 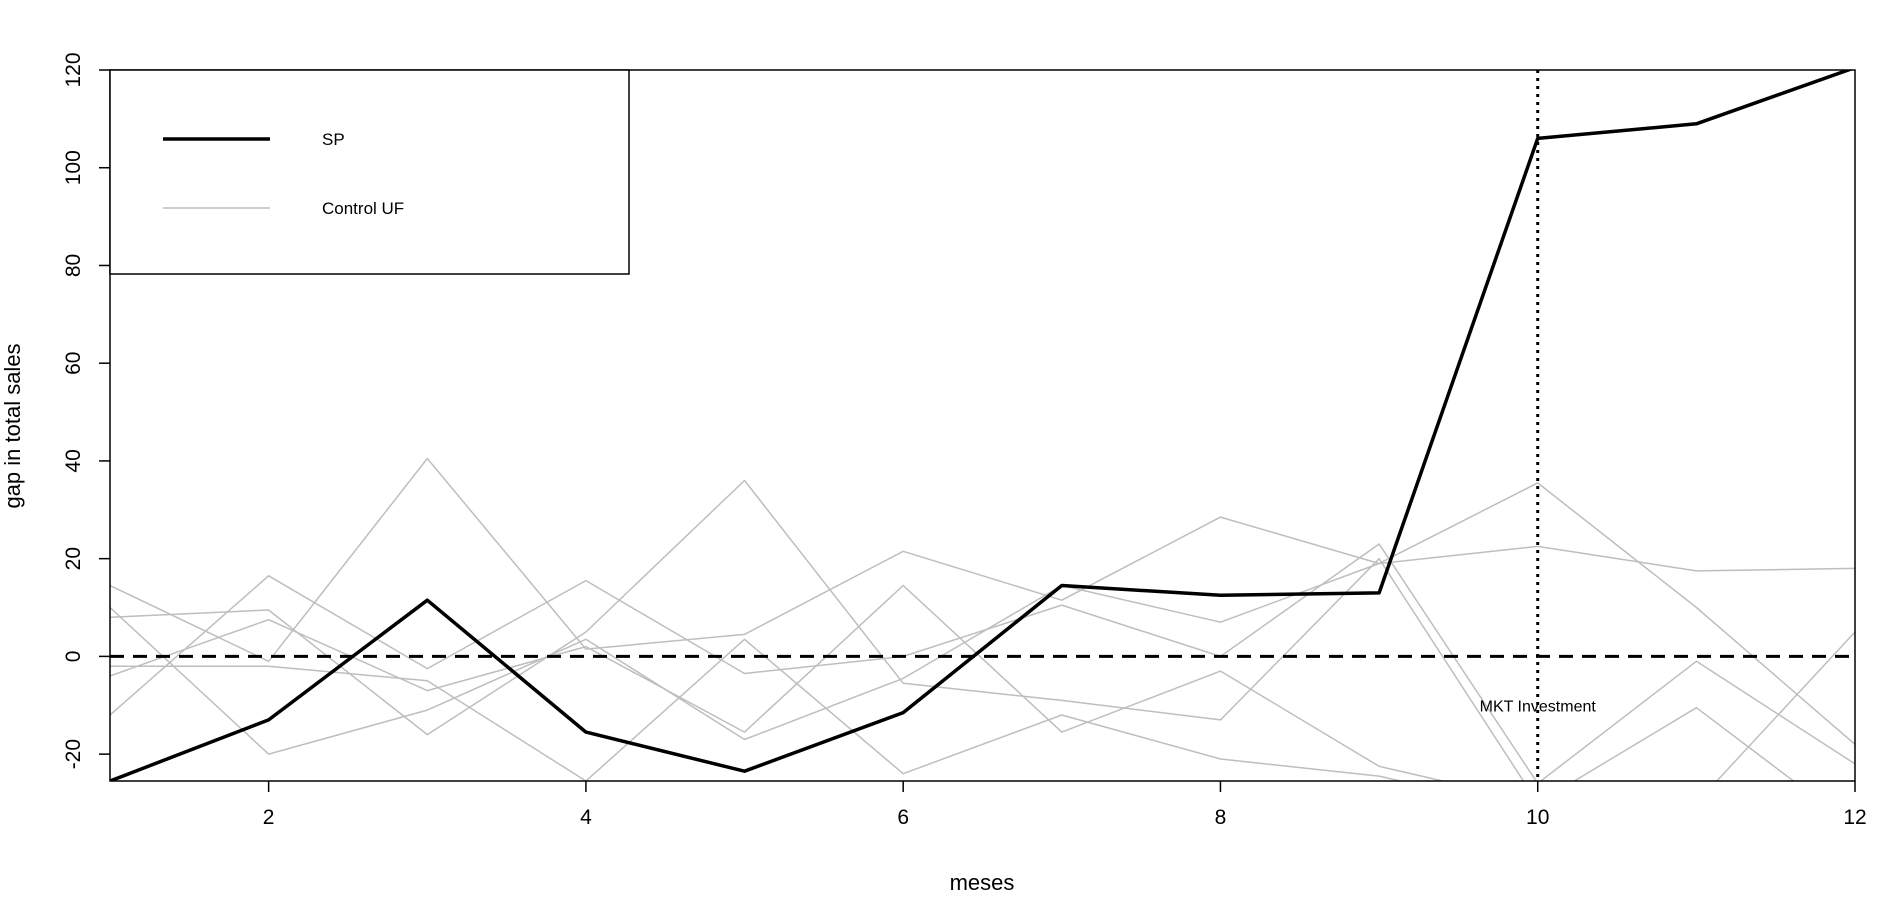 I want to click on y-tick-label: 60, so click(x=73, y=363).